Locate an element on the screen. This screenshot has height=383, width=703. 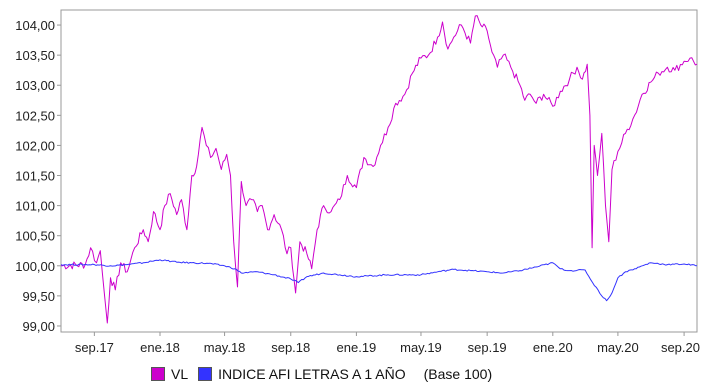
y-tick-label-102-50: 102,50 is located at coordinates (35, 115).